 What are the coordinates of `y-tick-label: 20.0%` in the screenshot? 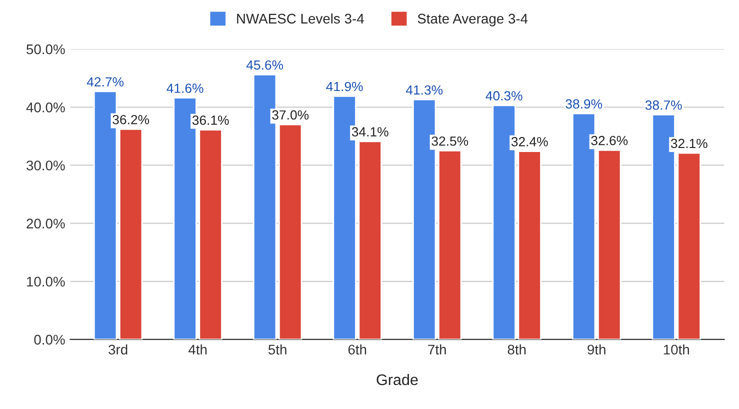 It's located at (45, 223).